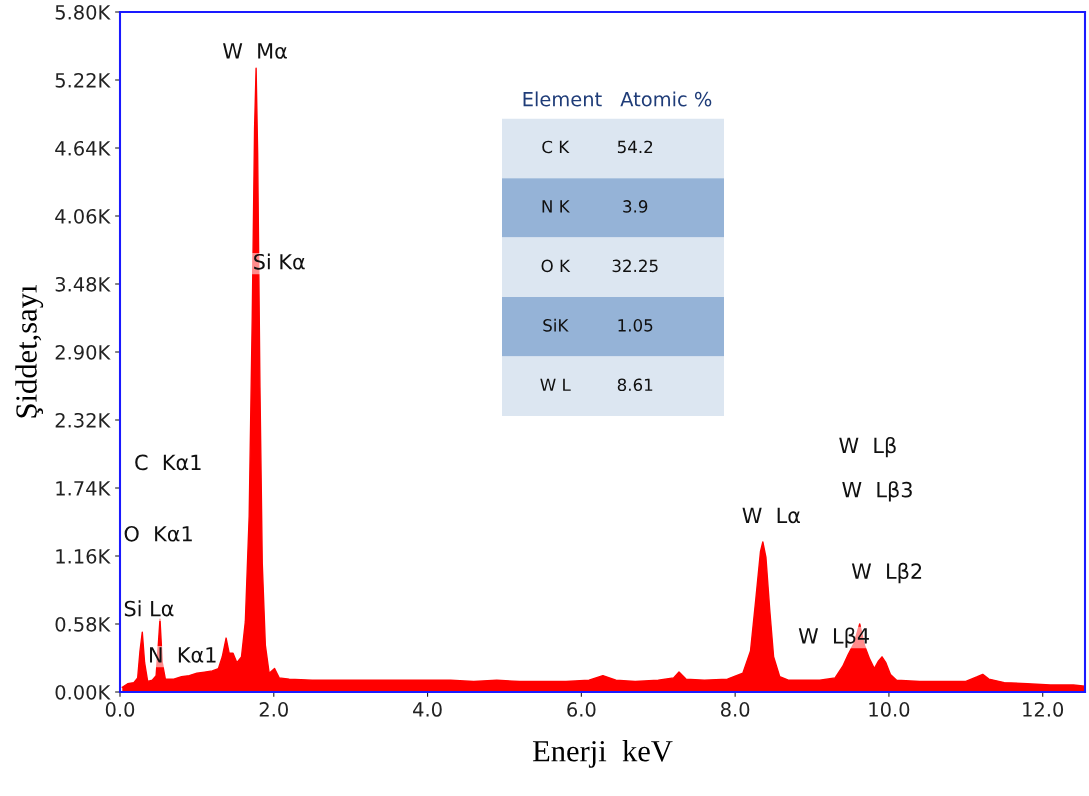 The height and width of the screenshot is (796, 1089). I want to click on annotation: N Kα1, so click(183, 655).